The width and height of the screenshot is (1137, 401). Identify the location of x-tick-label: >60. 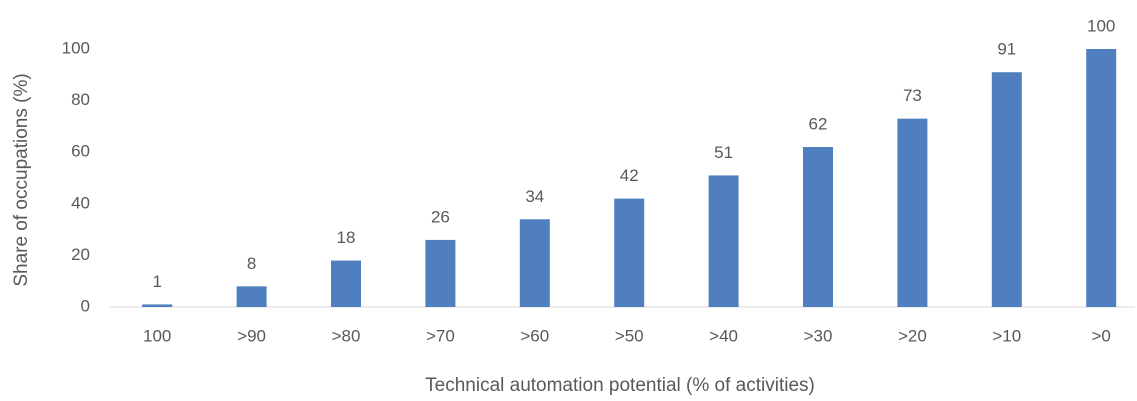
(534, 335).